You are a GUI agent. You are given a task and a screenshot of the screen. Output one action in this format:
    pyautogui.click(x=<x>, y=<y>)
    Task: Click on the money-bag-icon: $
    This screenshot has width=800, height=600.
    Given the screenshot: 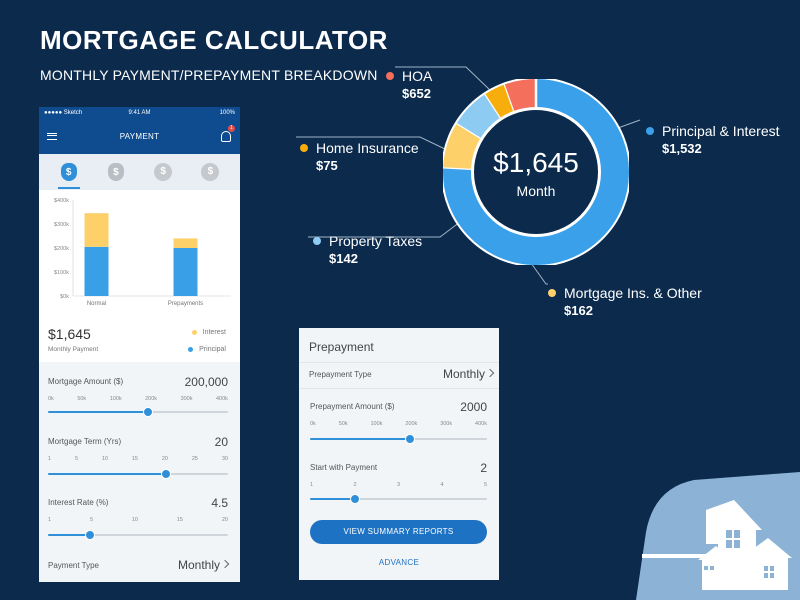 What is the action you would take?
    pyautogui.click(x=68, y=172)
    